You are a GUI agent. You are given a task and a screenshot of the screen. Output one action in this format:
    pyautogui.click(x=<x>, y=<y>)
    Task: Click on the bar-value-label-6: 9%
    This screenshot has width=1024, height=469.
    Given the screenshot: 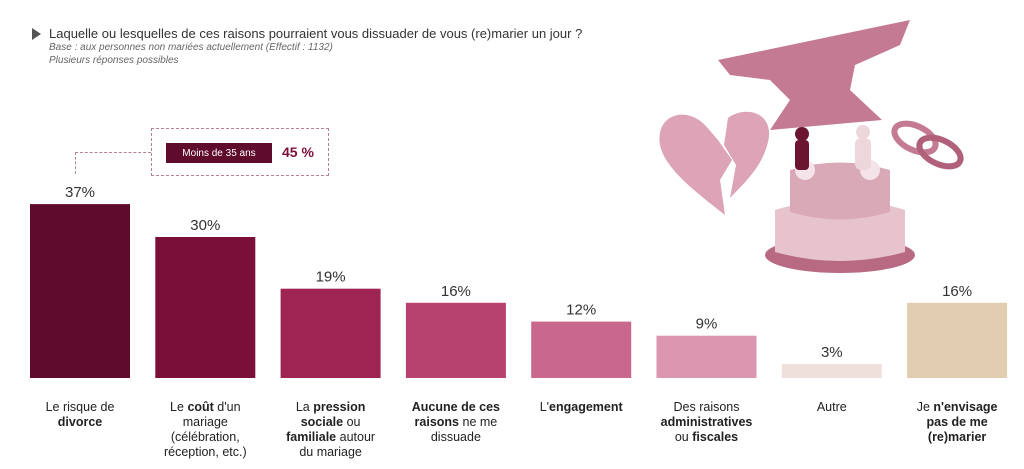 What is the action you would take?
    pyautogui.click(x=707, y=324)
    